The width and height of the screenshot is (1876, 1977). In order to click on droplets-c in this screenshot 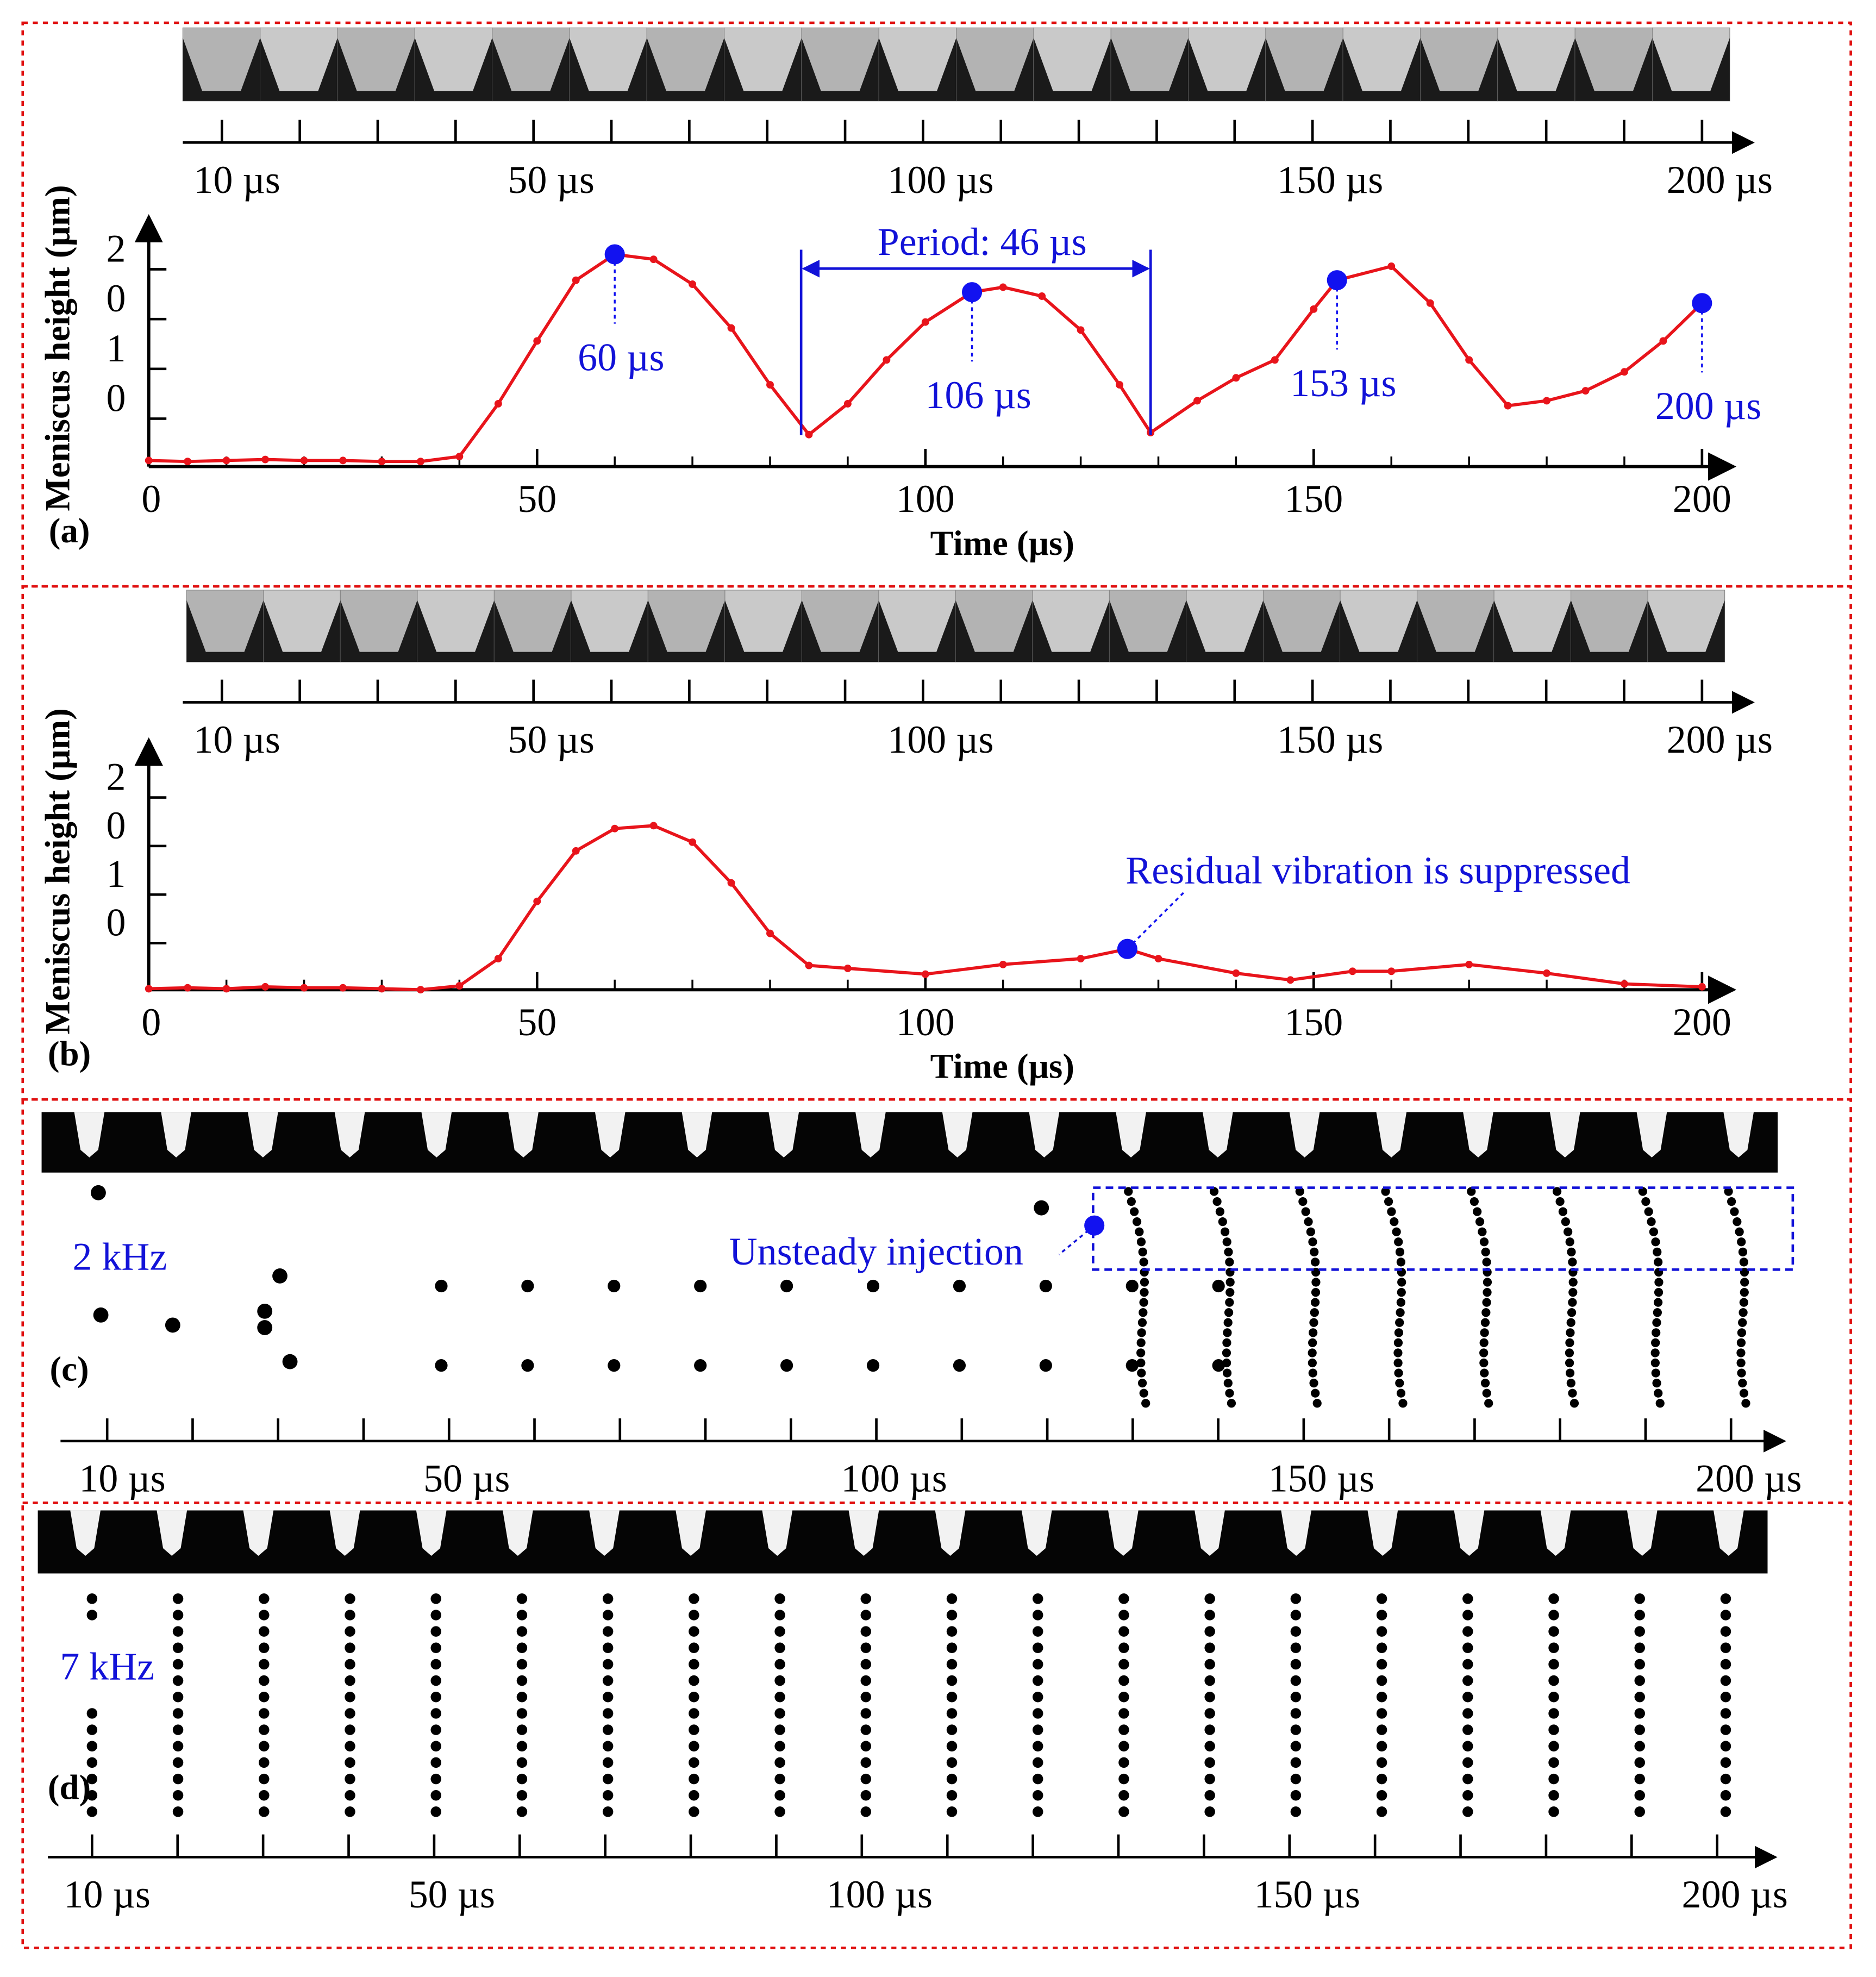, I will do `click(920, 1296)`.